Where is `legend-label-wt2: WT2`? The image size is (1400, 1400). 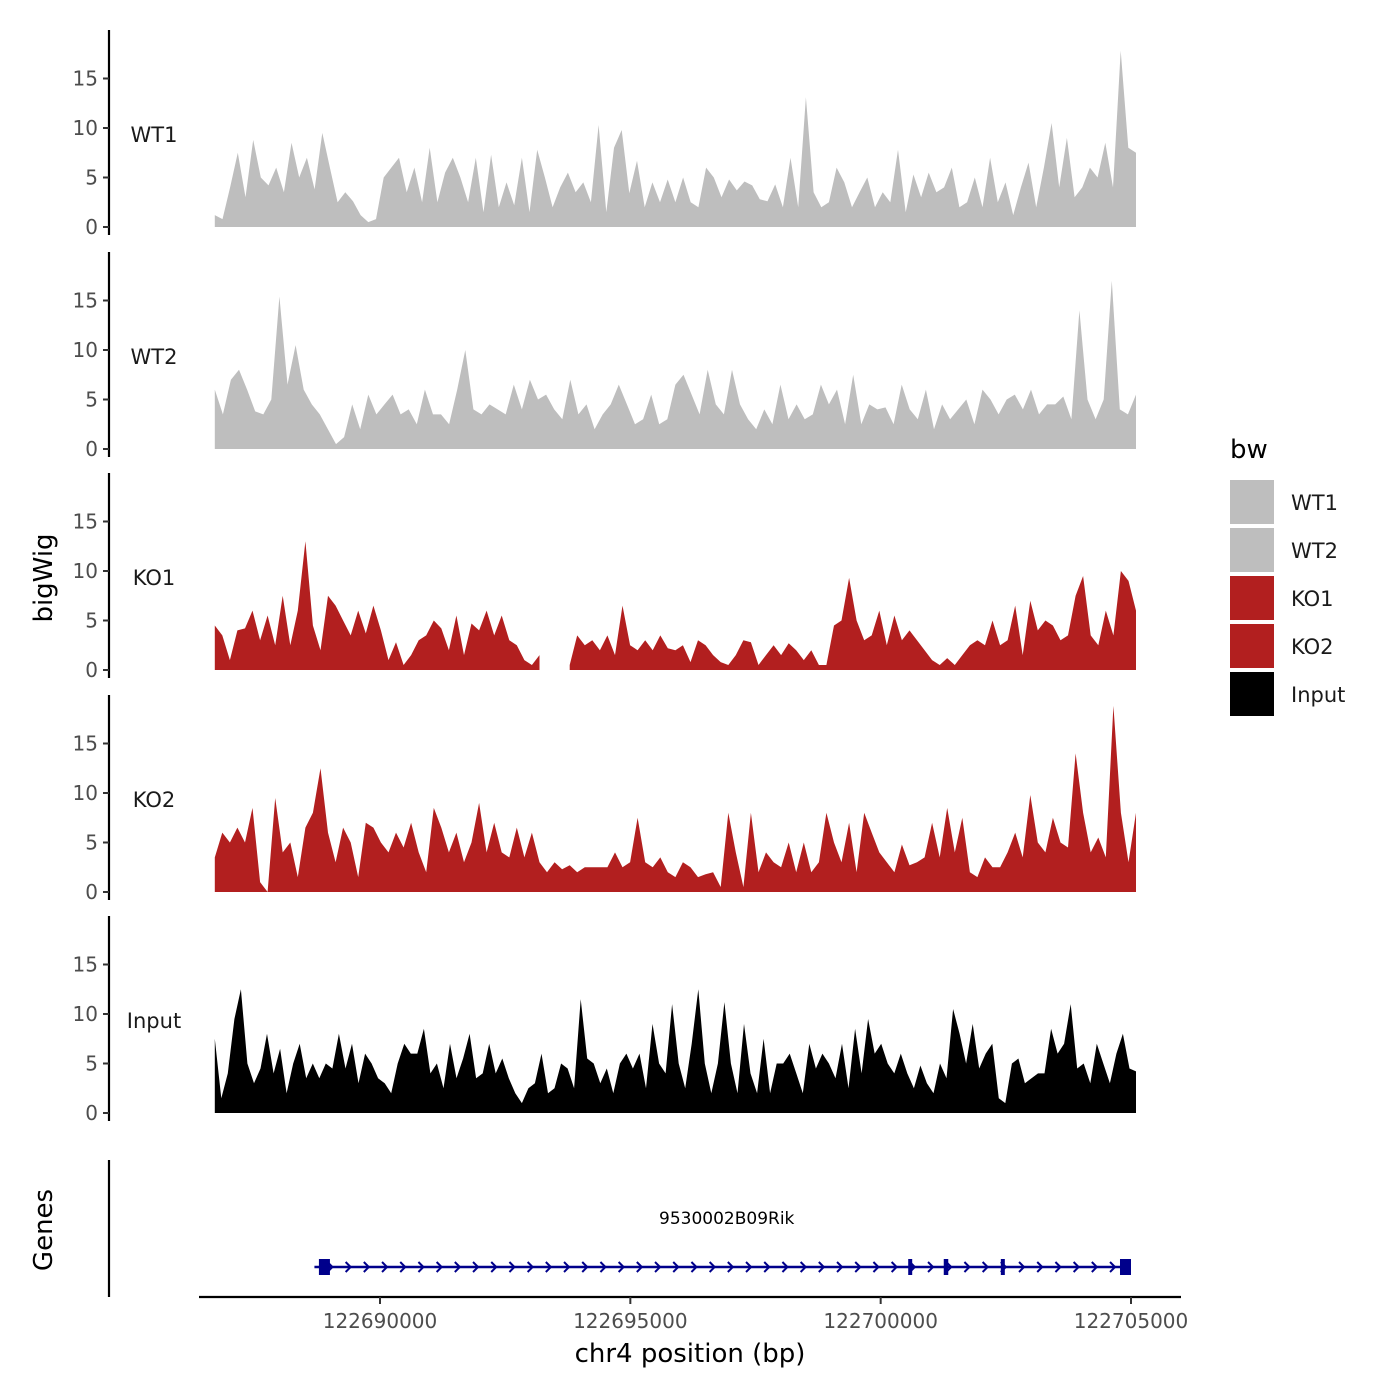
legend-label-wt2: WT2 is located at coordinates (1314, 551).